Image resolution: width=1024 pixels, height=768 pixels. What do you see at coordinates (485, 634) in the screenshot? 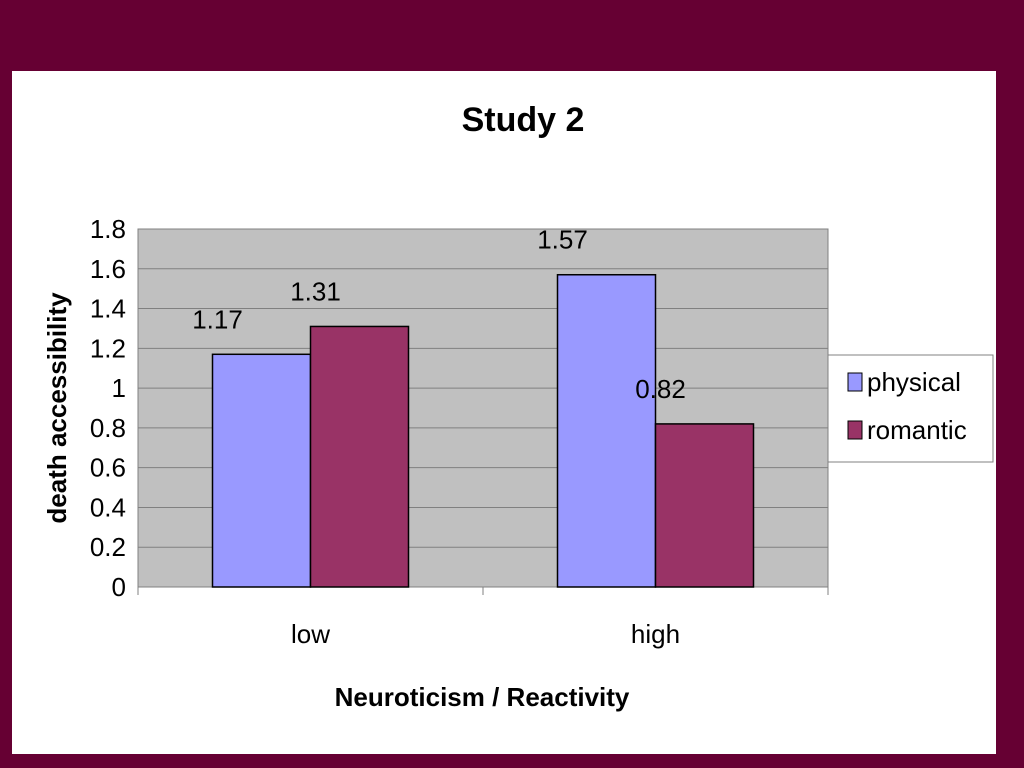
I see `x-axis-ticks: low high` at bounding box center [485, 634].